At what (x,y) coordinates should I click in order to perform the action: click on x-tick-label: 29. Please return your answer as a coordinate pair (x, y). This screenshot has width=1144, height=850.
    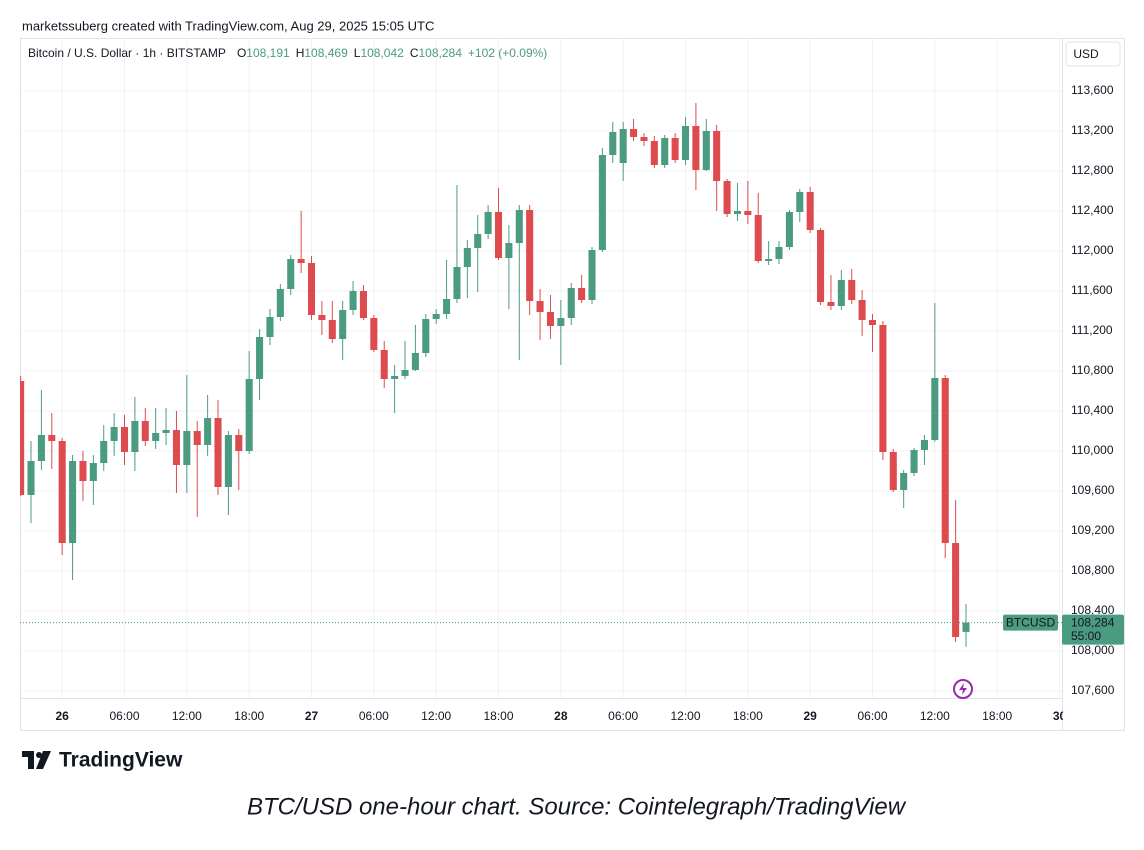
    Looking at the image, I should click on (810, 716).